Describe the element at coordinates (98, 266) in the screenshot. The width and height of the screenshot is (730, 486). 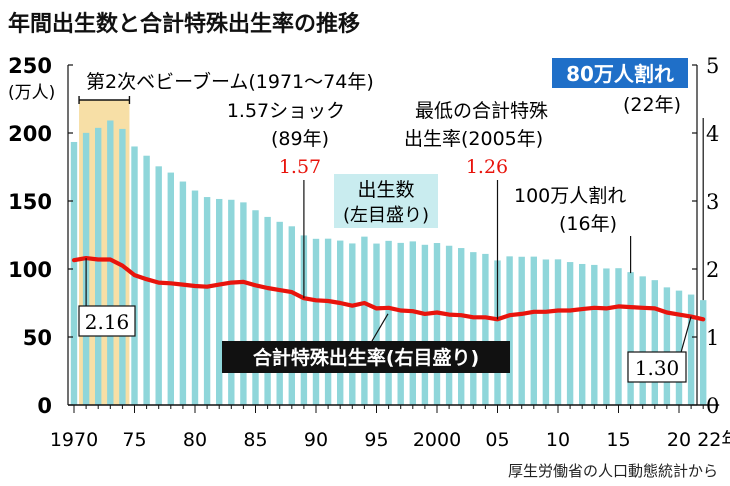
I see `birth-bar-1972` at that location.